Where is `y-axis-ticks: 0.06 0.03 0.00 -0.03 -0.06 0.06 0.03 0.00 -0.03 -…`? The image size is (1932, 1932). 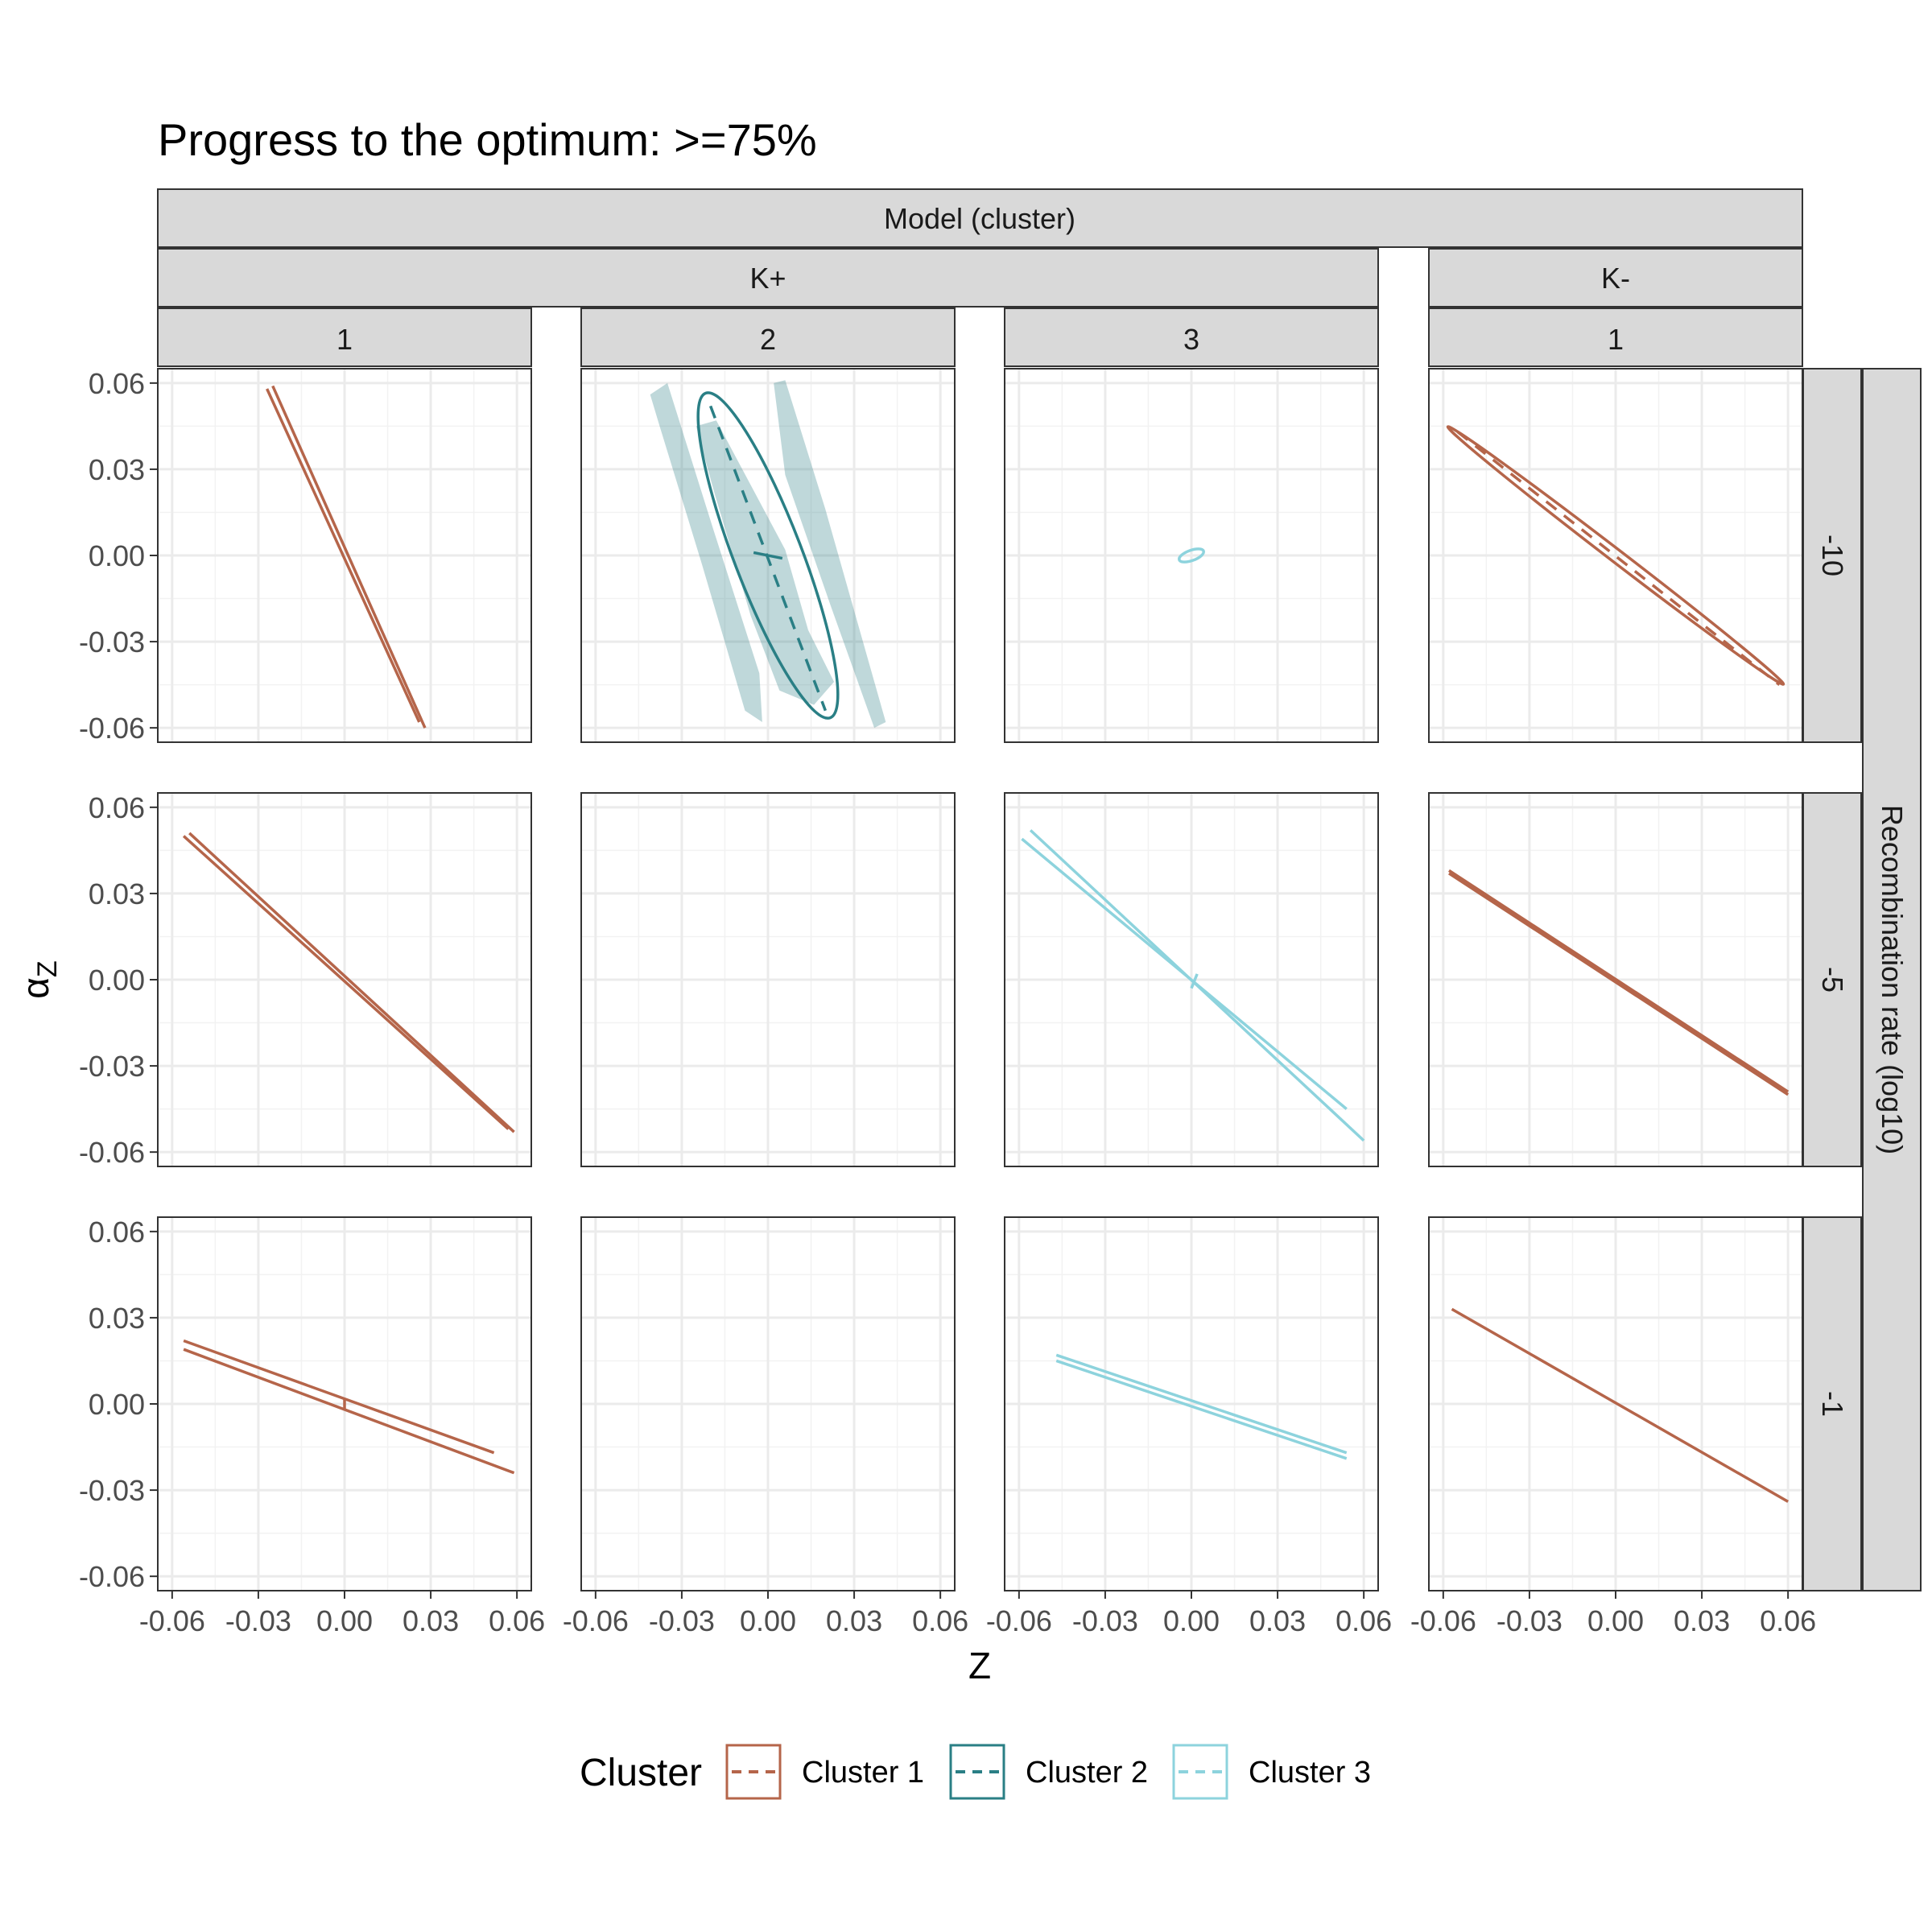
y-axis-ticks: 0.06 0.03 0.00 -0.03 -0.06 0.06 0.03 0.00 -0.03 -… is located at coordinates (118, 980).